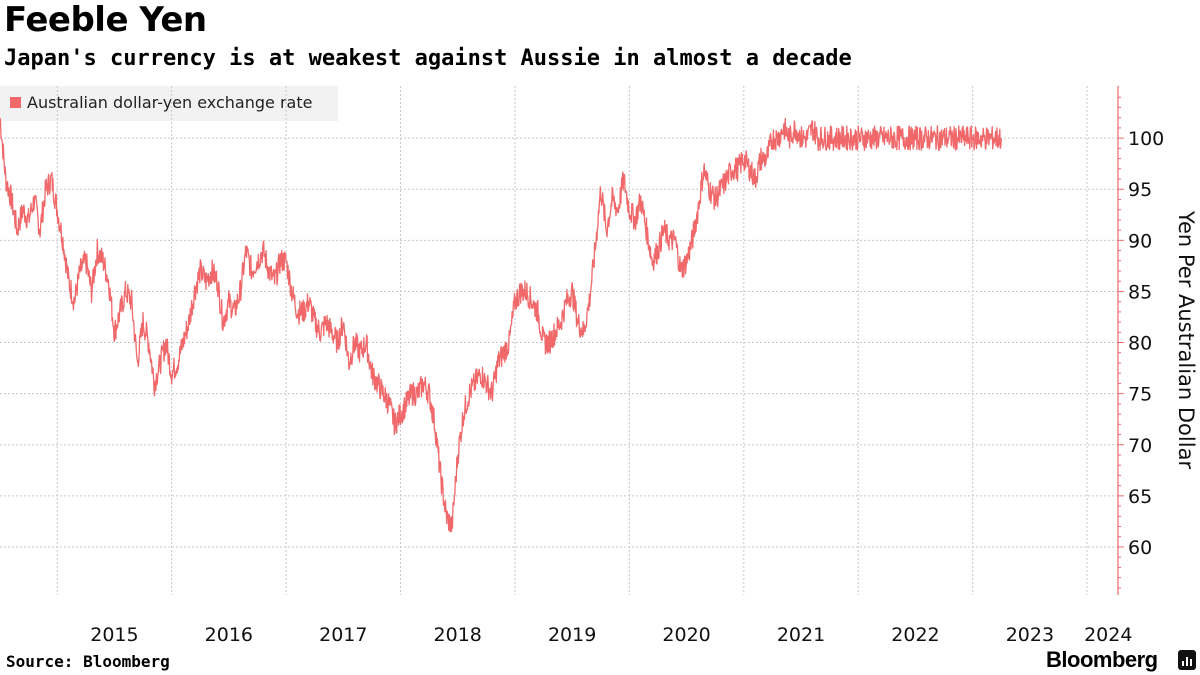  Describe the element at coordinates (686, 635) in the screenshot. I see `x-tick-label: 2020` at that location.